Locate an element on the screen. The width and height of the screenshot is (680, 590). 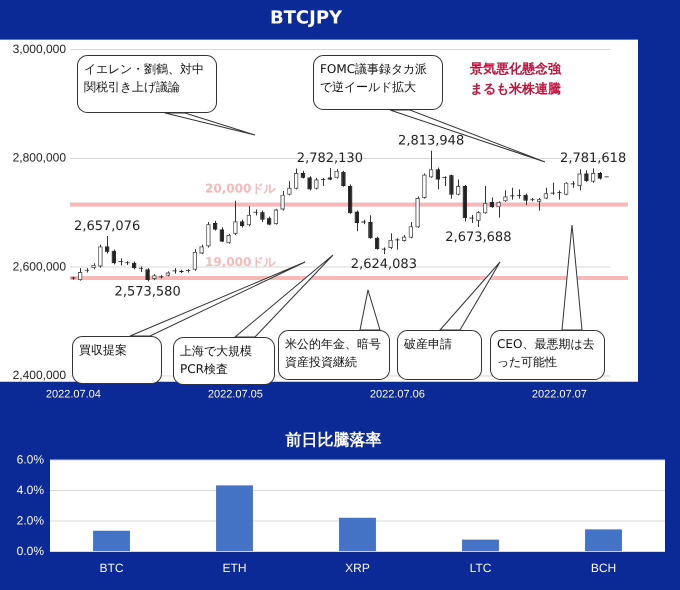
chart-title: 前日比騰落率 is located at coordinates (333, 439).